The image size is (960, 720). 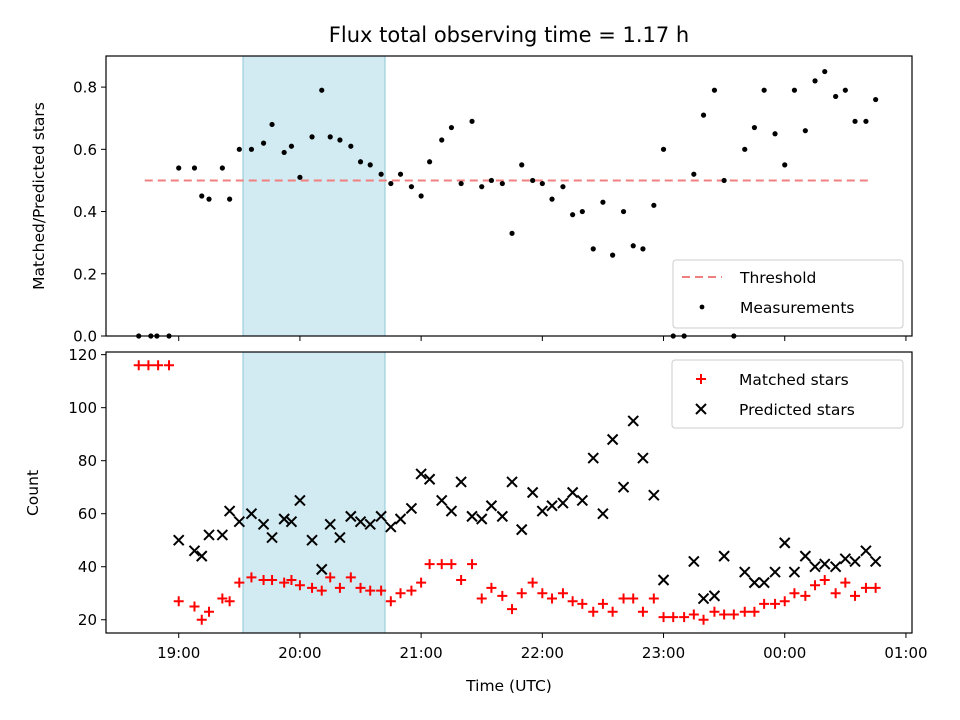 What do you see at coordinates (85, 212) in the screenshot?
I see `top-y-tick-label: 0.4` at bounding box center [85, 212].